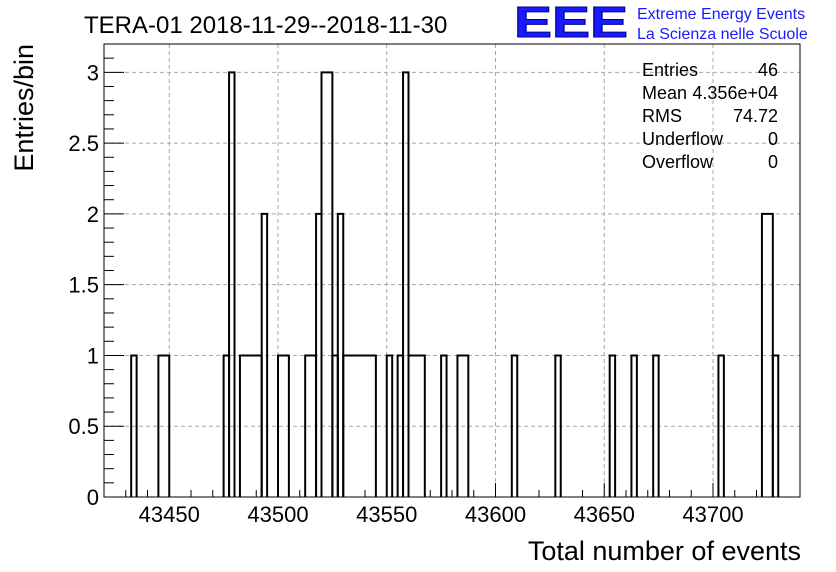  What do you see at coordinates (678, 162) in the screenshot?
I see `stat-label: Overflow` at bounding box center [678, 162].